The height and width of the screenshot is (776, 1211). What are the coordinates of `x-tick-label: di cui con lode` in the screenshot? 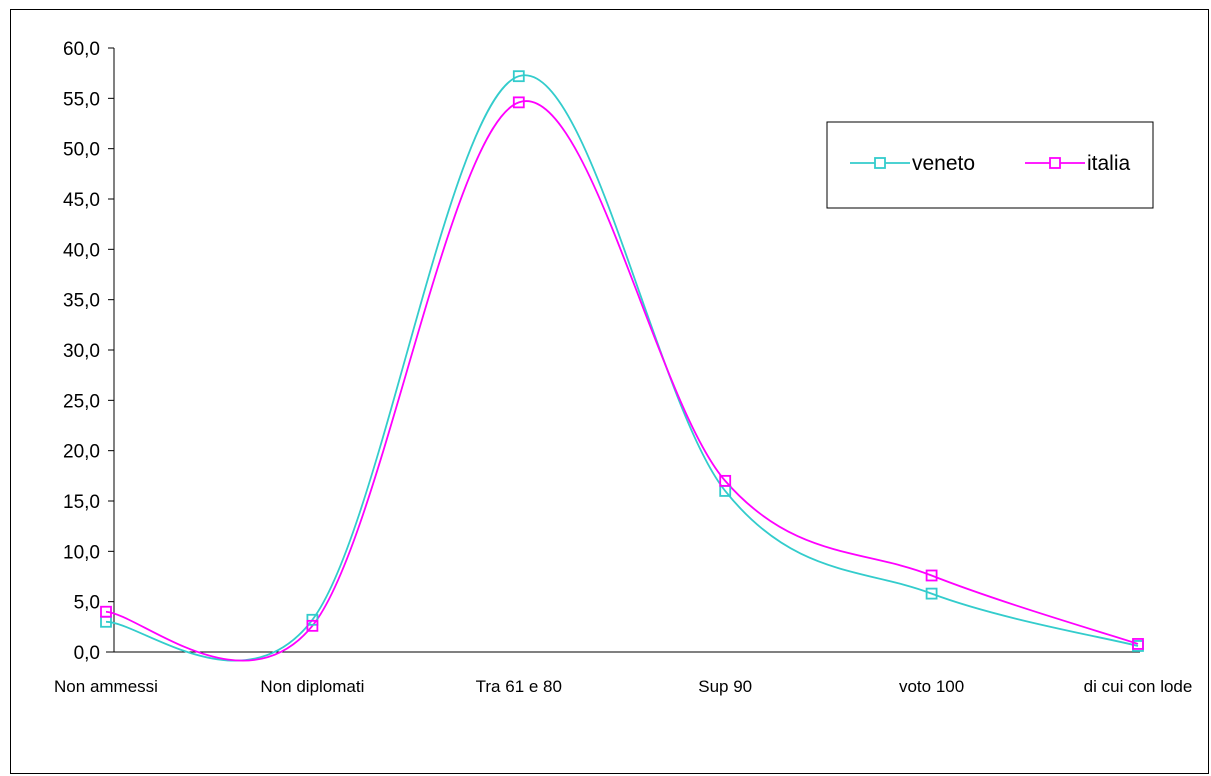 It's located at (1138, 686).